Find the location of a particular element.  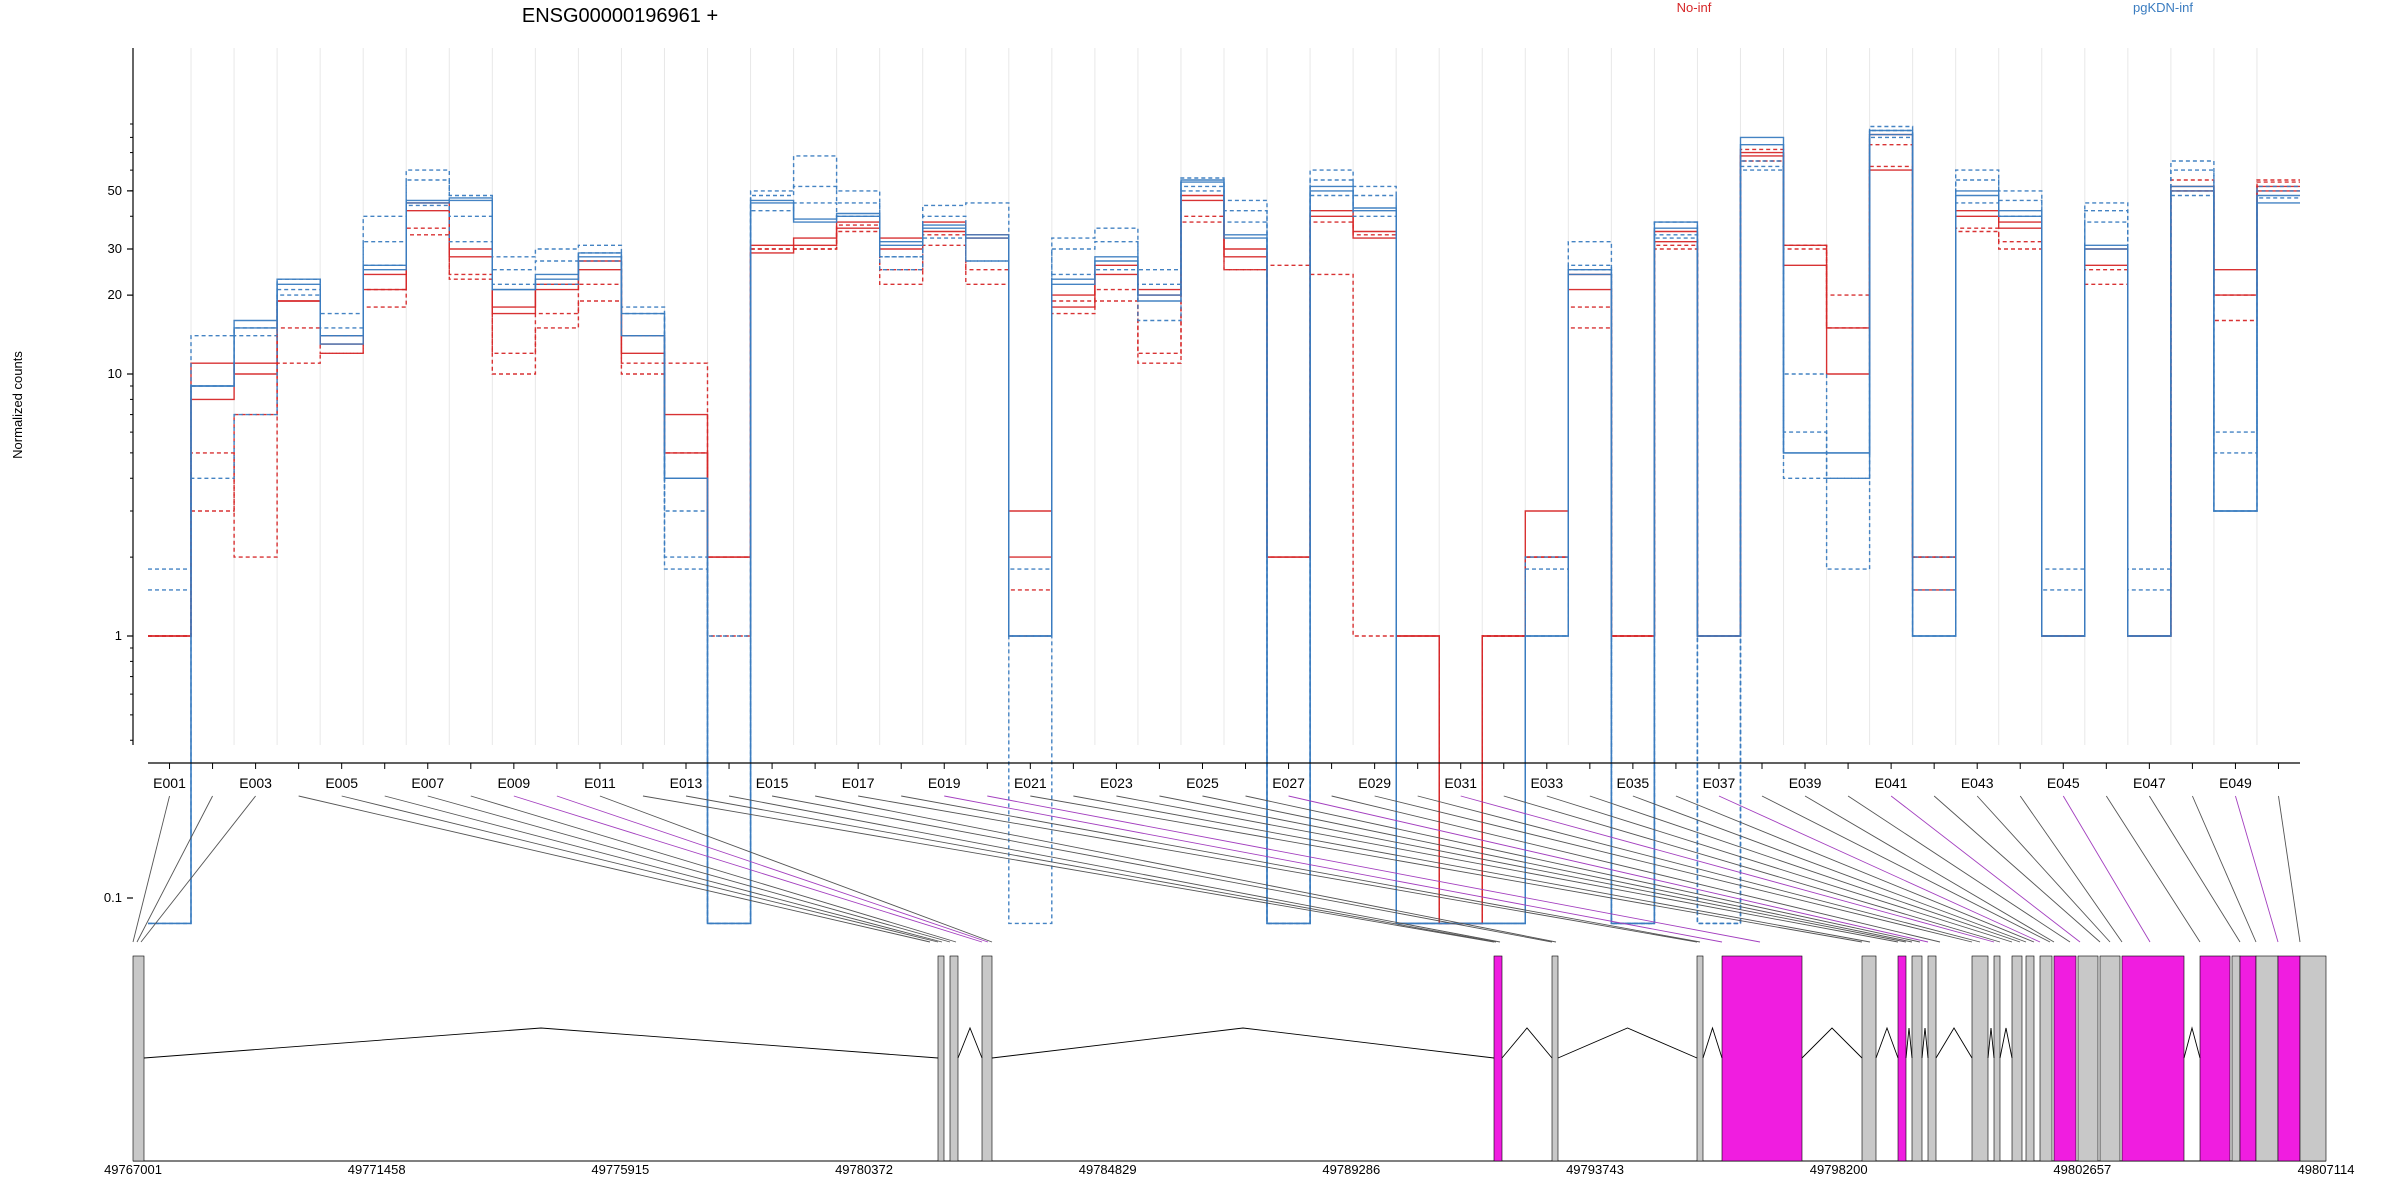

x-tick-label: E049 is located at coordinates (2235, 783).